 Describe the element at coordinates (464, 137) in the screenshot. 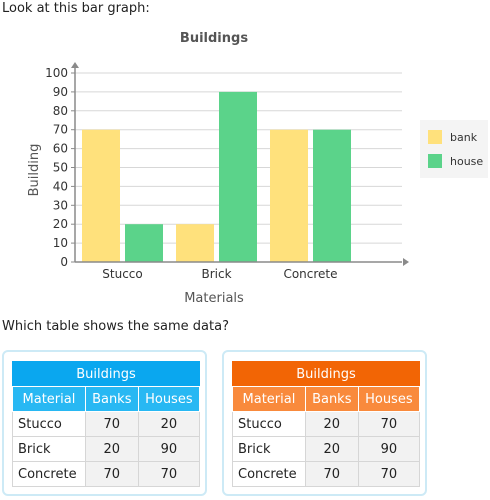

I see `legend-label: bank` at that location.